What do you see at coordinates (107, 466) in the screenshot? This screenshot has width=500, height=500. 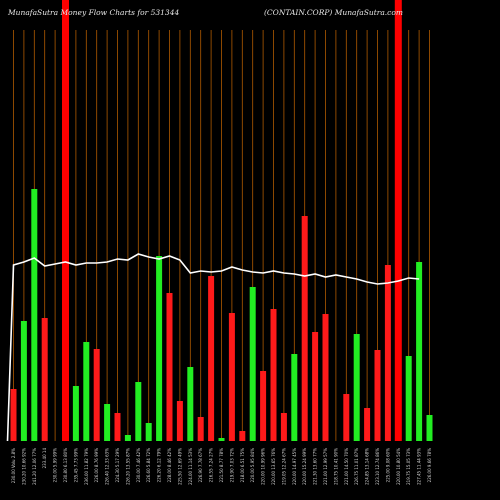 I see `x-tick-label: 226.40 12.33 63%` at bounding box center [107, 466].